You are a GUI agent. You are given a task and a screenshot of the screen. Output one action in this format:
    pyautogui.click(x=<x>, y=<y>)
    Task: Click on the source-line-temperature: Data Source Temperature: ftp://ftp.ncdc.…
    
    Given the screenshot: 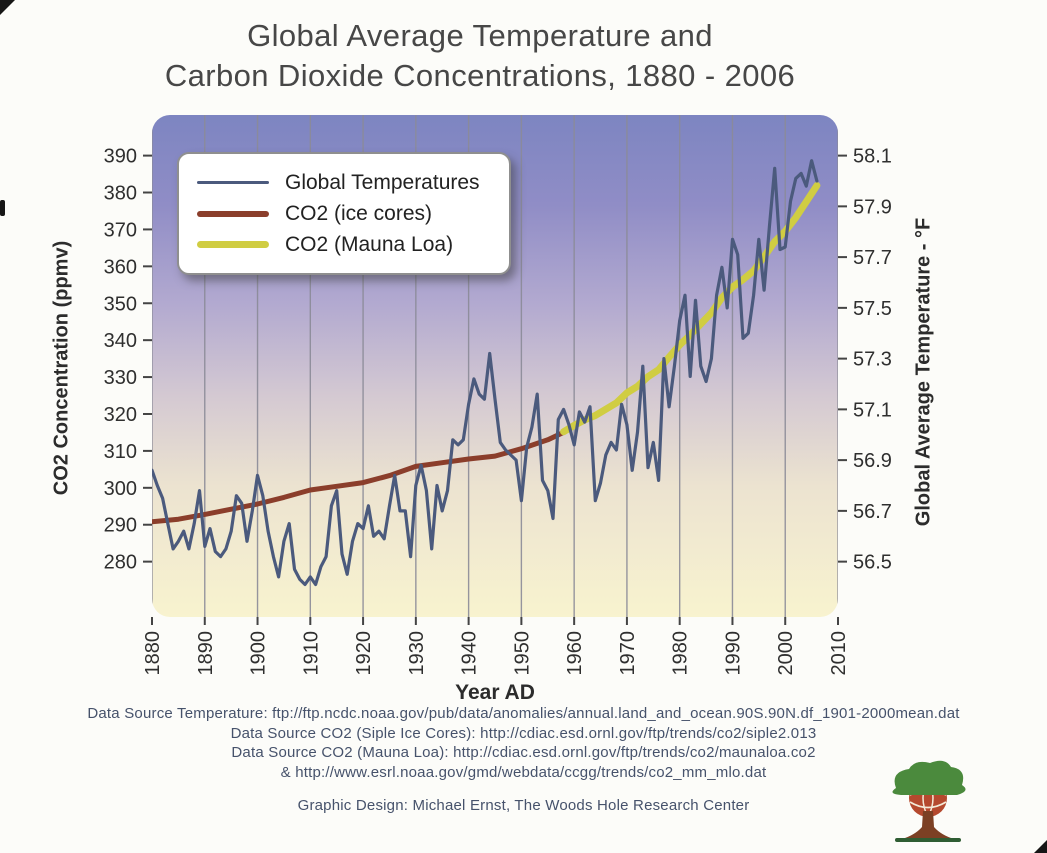 What is the action you would take?
    pyautogui.click(x=523, y=713)
    